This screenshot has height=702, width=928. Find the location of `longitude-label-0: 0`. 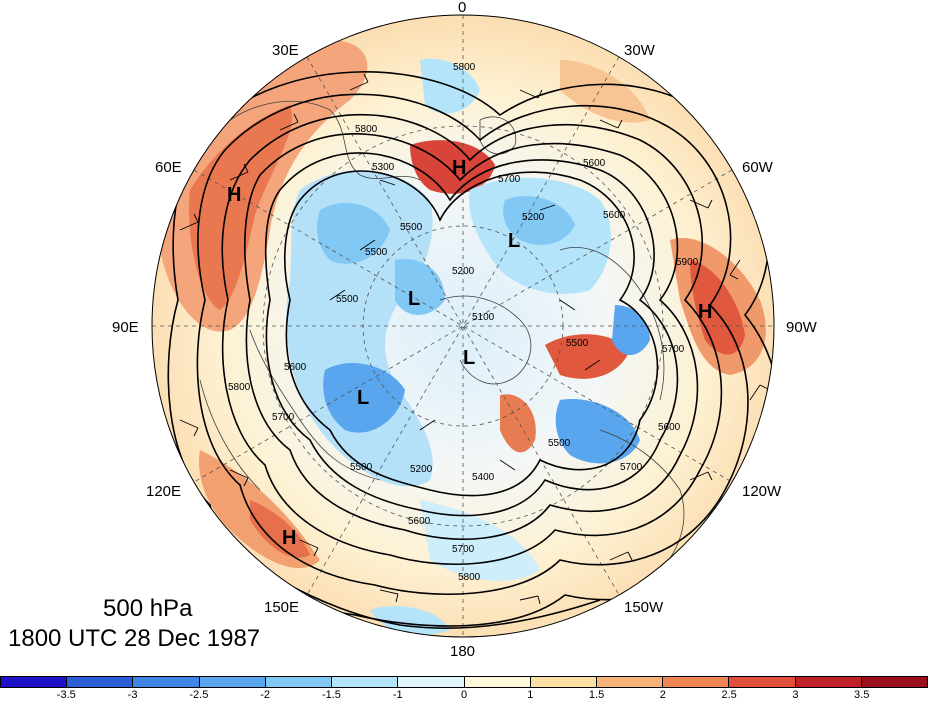

longitude-label-0: 0 is located at coordinates (462, 8).